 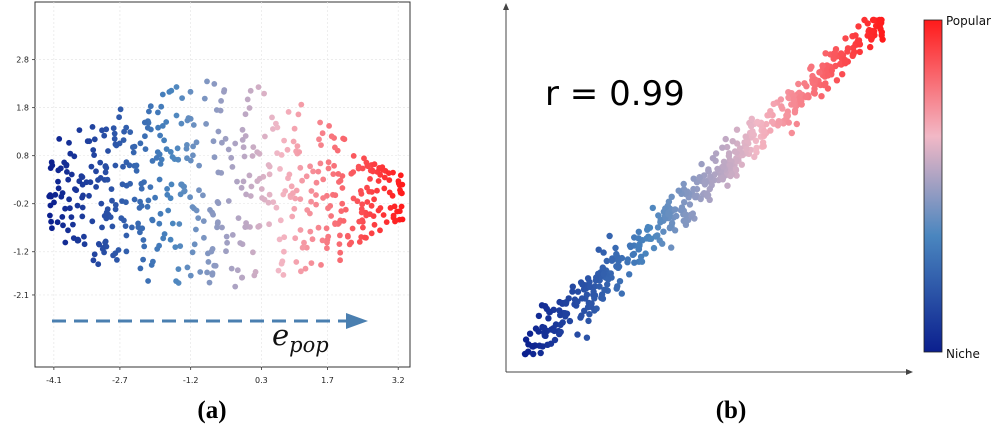 What do you see at coordinates (210, 321) in the screenshot?
I see `epop-arrow` at bounding box center [210, 321].